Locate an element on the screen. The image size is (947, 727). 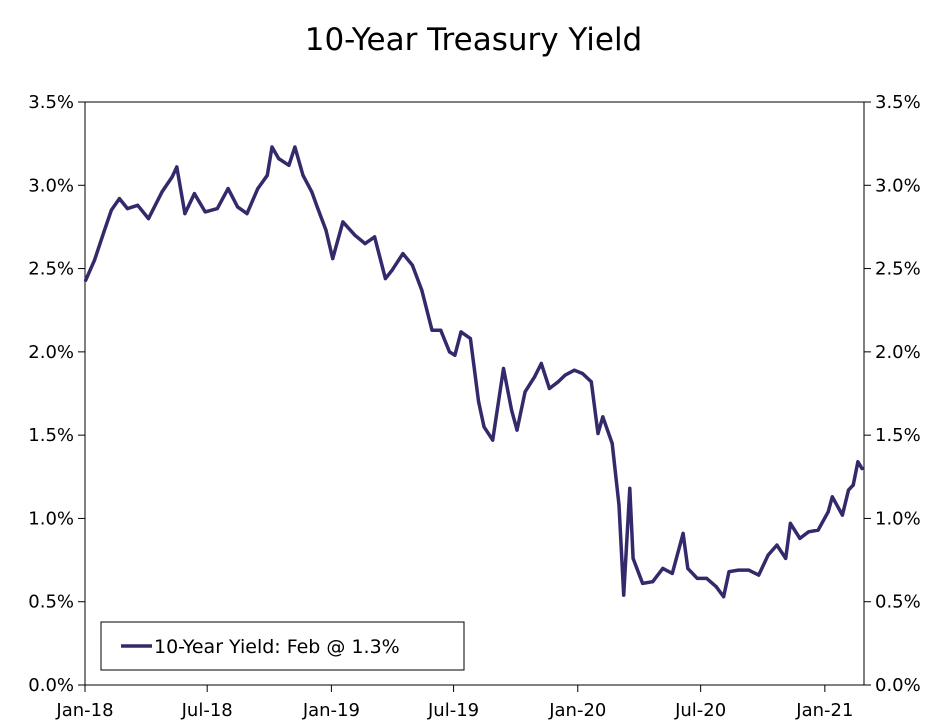
y-tick-label-left: 1.0% is located at coordinates (51, 518).